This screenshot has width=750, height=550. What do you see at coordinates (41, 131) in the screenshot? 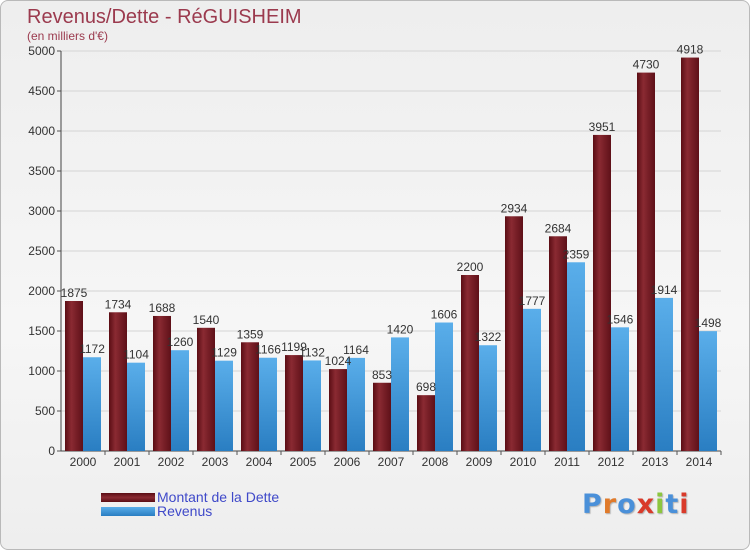
I see `y-tick-label: 4000` at bounding box center [41, 131].